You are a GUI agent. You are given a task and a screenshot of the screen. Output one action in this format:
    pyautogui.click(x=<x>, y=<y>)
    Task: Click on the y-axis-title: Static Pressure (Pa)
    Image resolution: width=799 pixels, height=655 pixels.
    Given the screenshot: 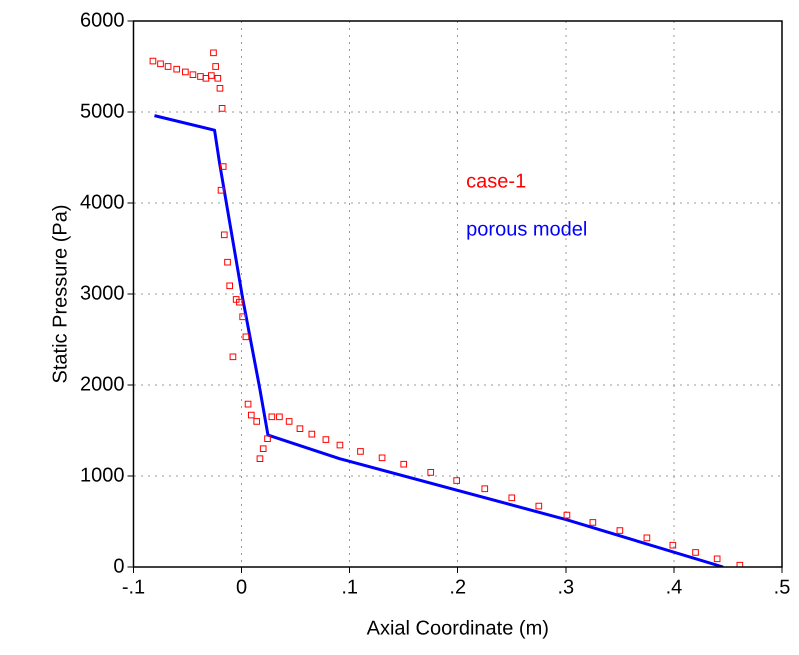 What is the action you would take?
    pyautogui.click(x=61, y=294)
    